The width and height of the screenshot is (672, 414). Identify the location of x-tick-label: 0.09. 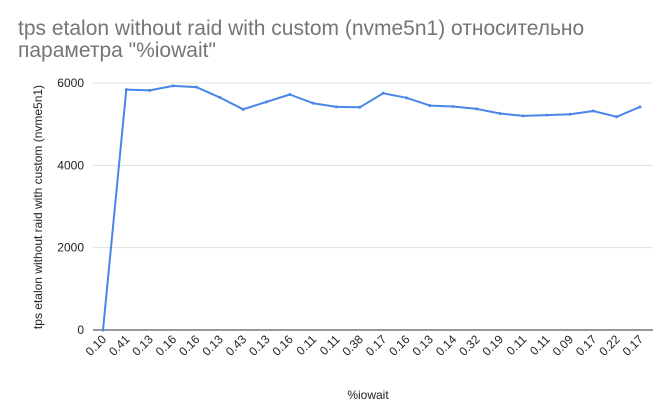
(563, 345).